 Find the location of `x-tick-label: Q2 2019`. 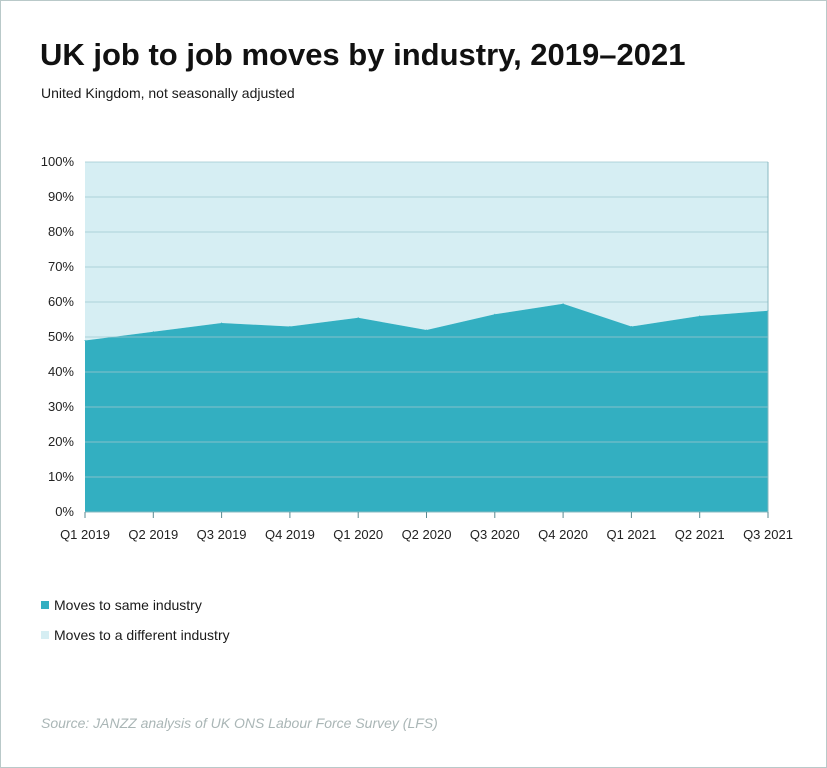

x-tick-label: Q2 2019 is located at coordinates (153, 534).